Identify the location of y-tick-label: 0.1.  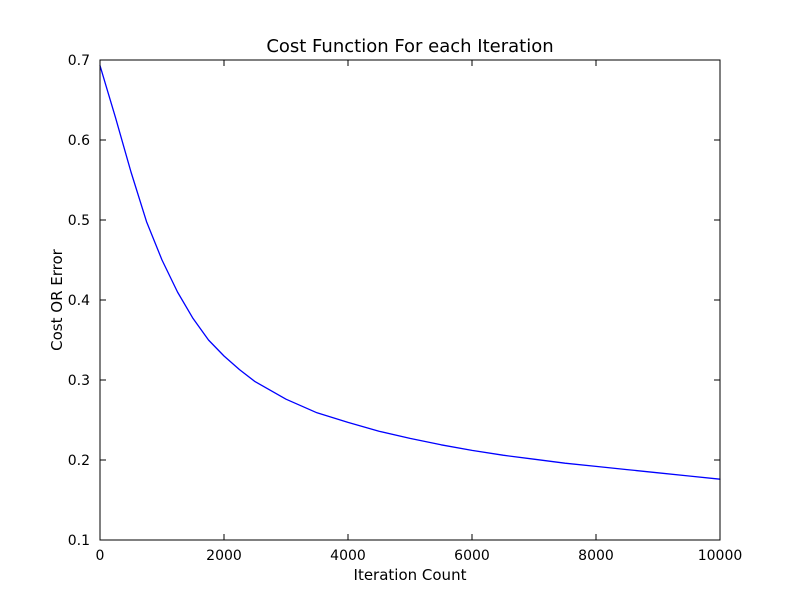
(79, 541).